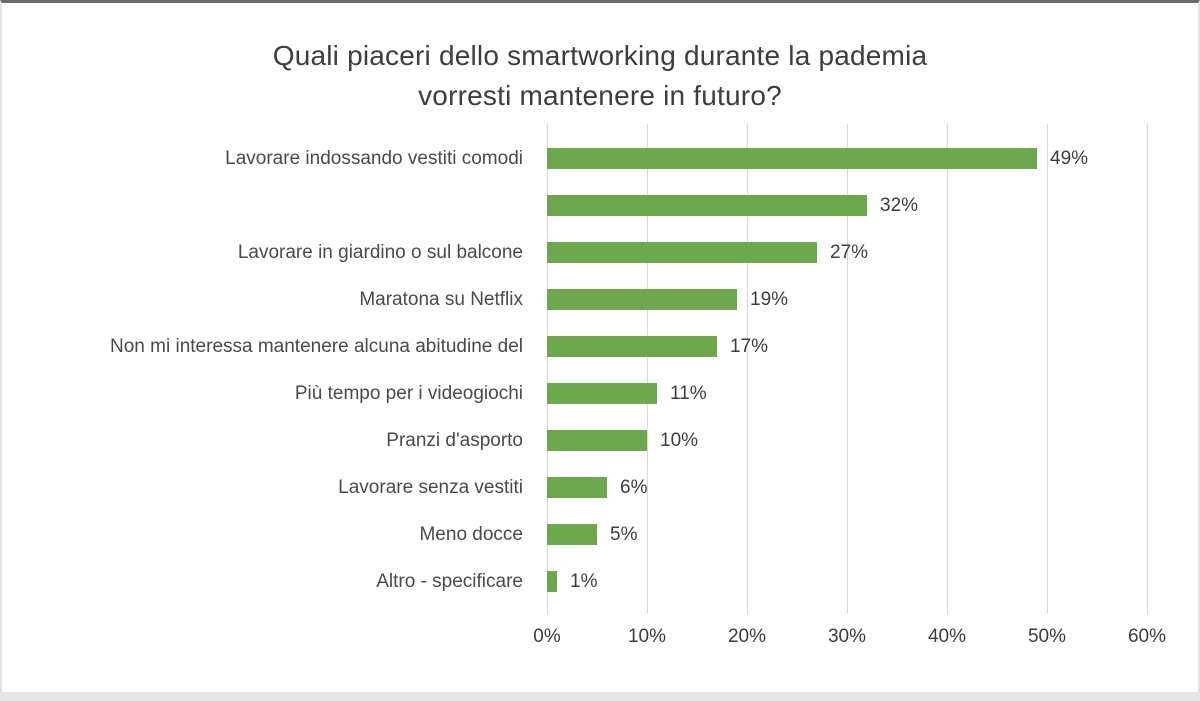 The width and height of the screenshot is (1200, 701). Describe the element at coordinates (408, 393) in the screenshot. I see `category-label: Più tempo per i videogiochi` at that location.